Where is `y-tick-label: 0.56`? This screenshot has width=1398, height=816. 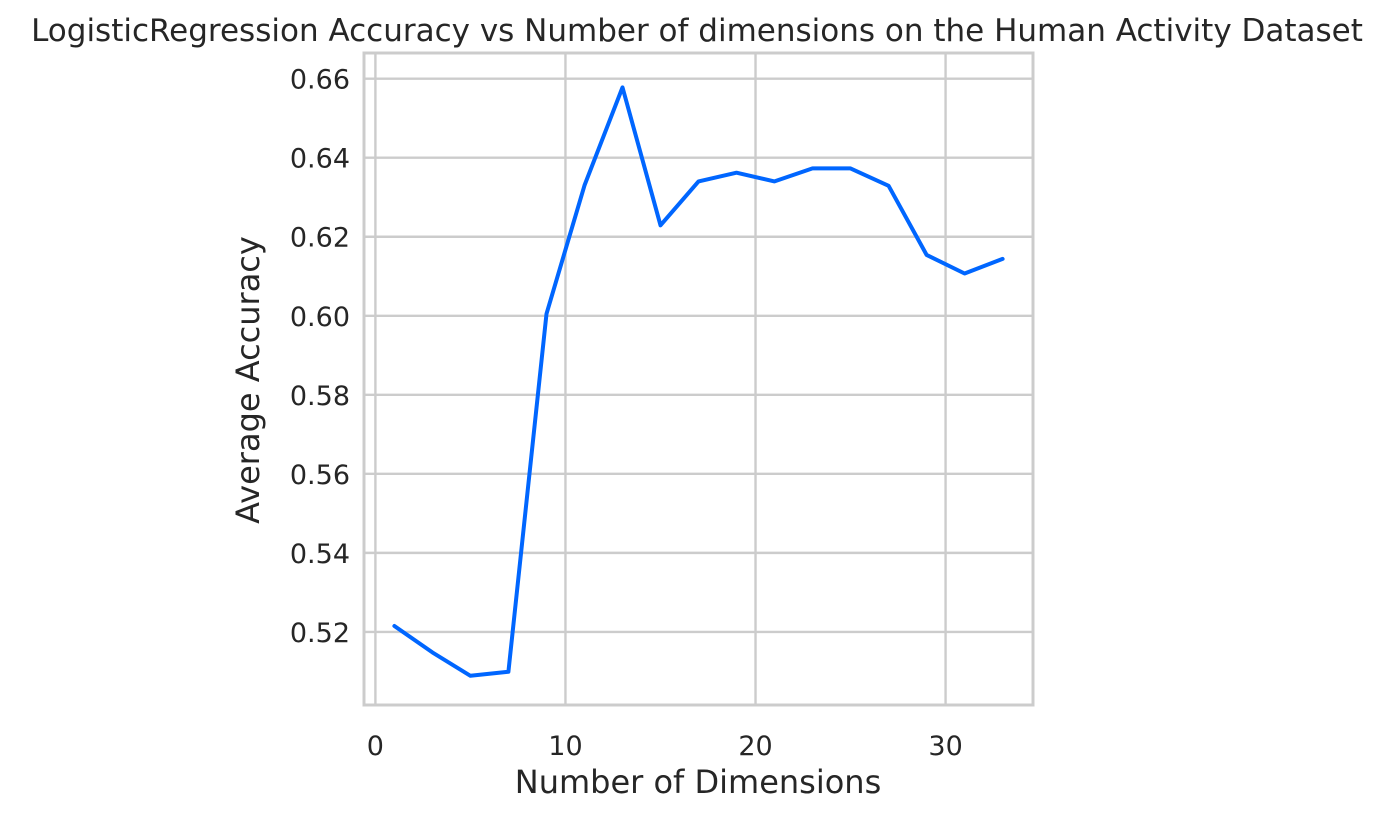
y-tick-label: 0.56 is located at coordinates (320, 475).